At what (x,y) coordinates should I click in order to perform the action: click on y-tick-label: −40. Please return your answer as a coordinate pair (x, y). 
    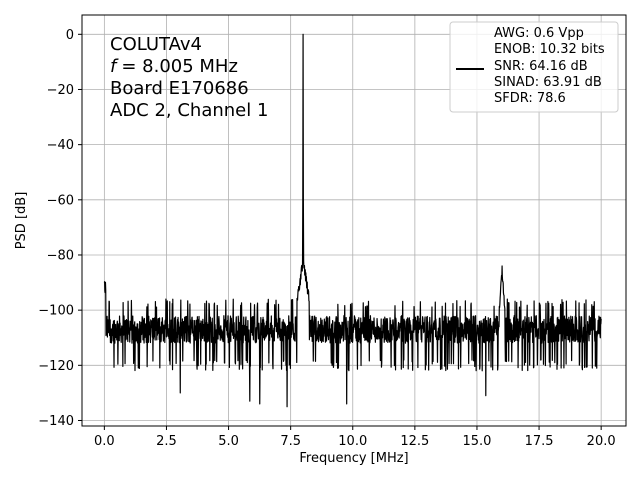
    Looking at the image, I should click on (60, 145).